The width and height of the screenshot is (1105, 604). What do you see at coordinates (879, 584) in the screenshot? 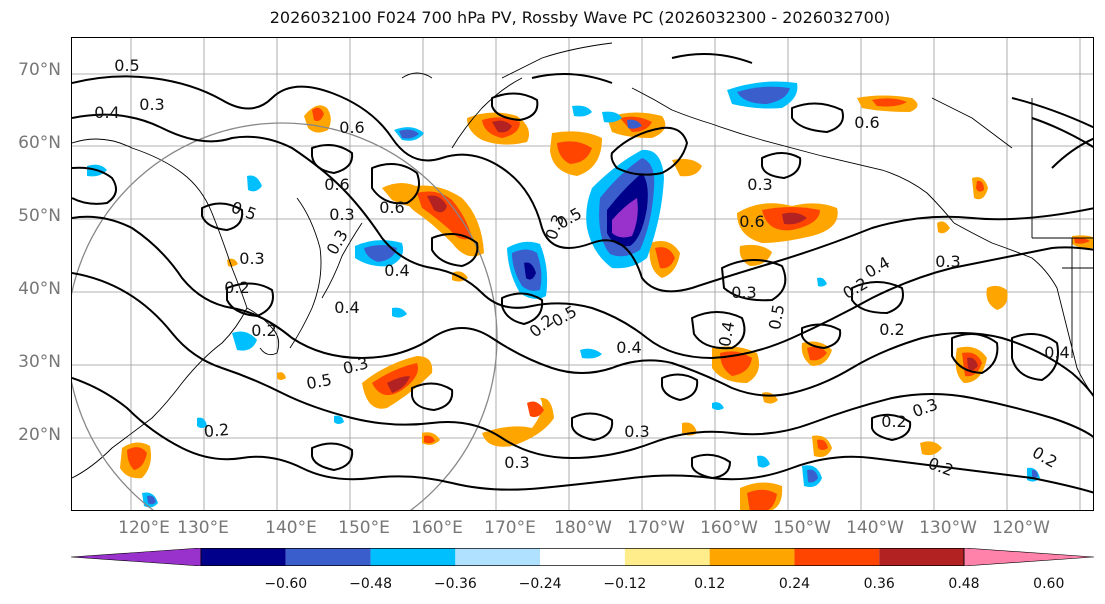
I see `colorbar-tick-label: 0.36` at bounding box center [879, 584].